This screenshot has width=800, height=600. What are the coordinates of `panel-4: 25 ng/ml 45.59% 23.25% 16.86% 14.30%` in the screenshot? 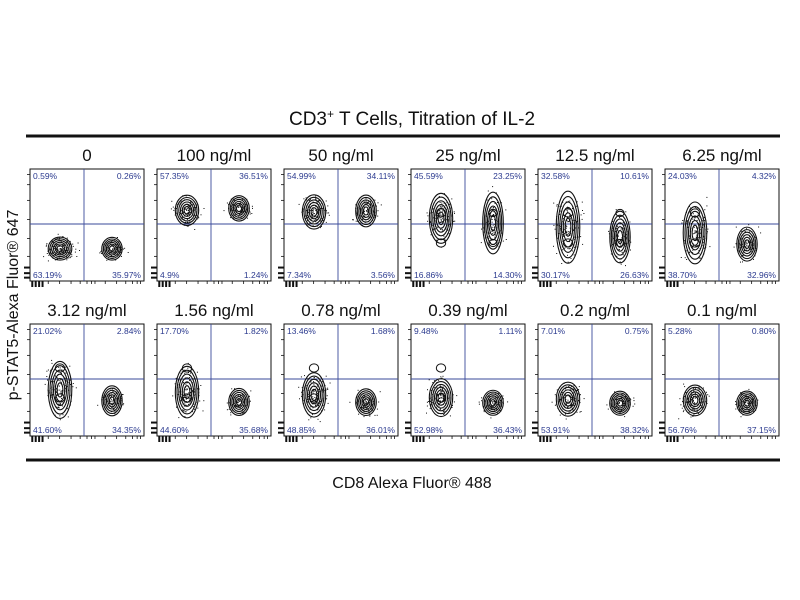 It's located at (465, 216).